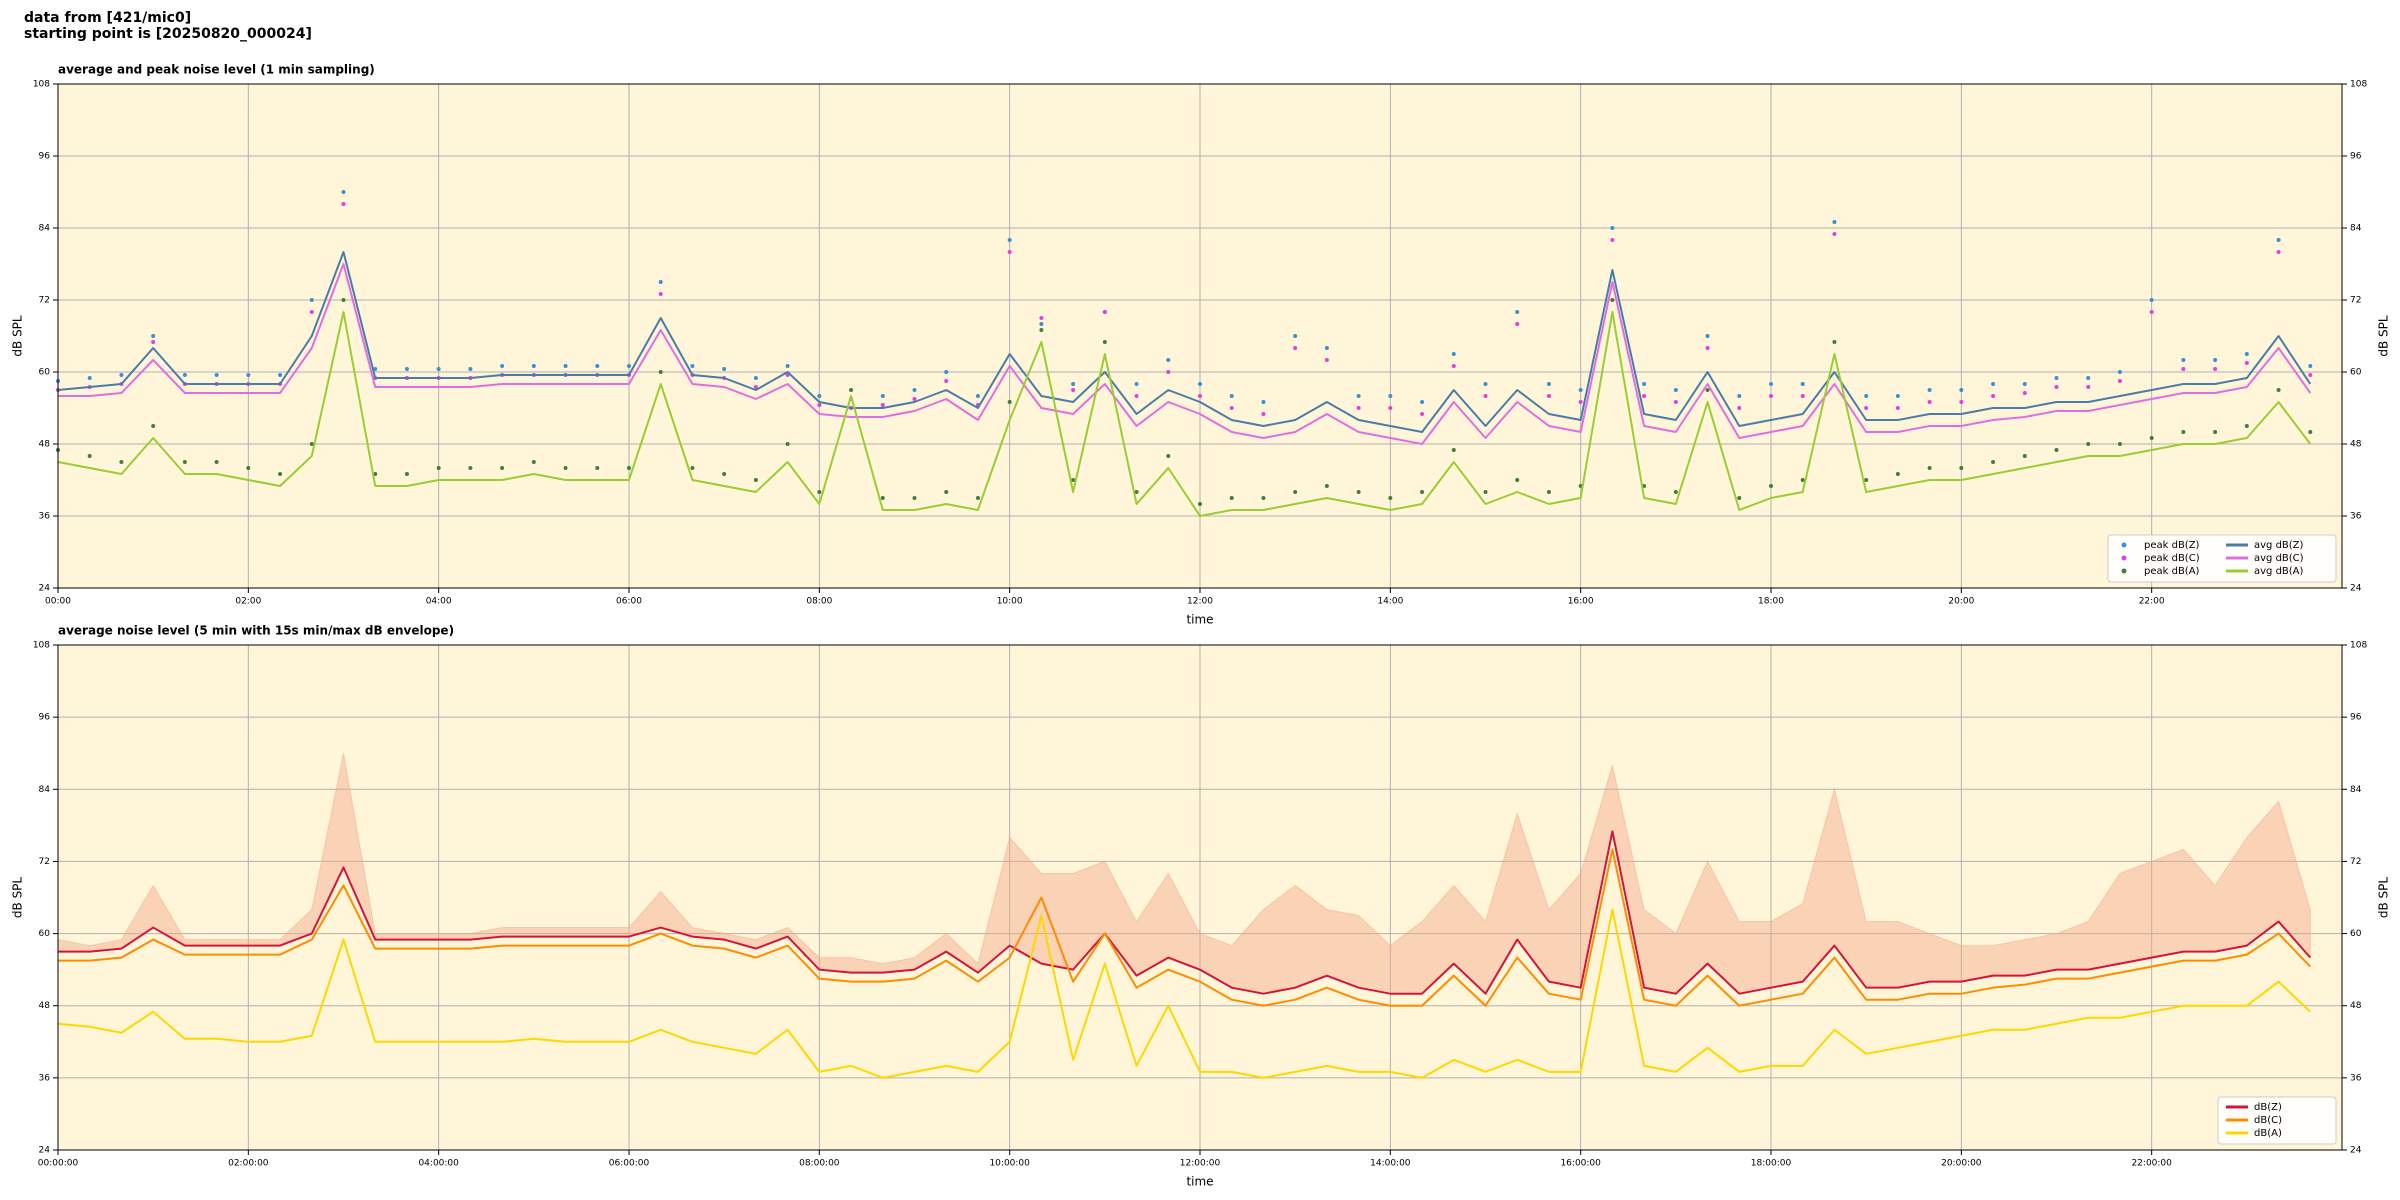  I want to click on legend-label: peak dB(Z), so click(2172, 545).